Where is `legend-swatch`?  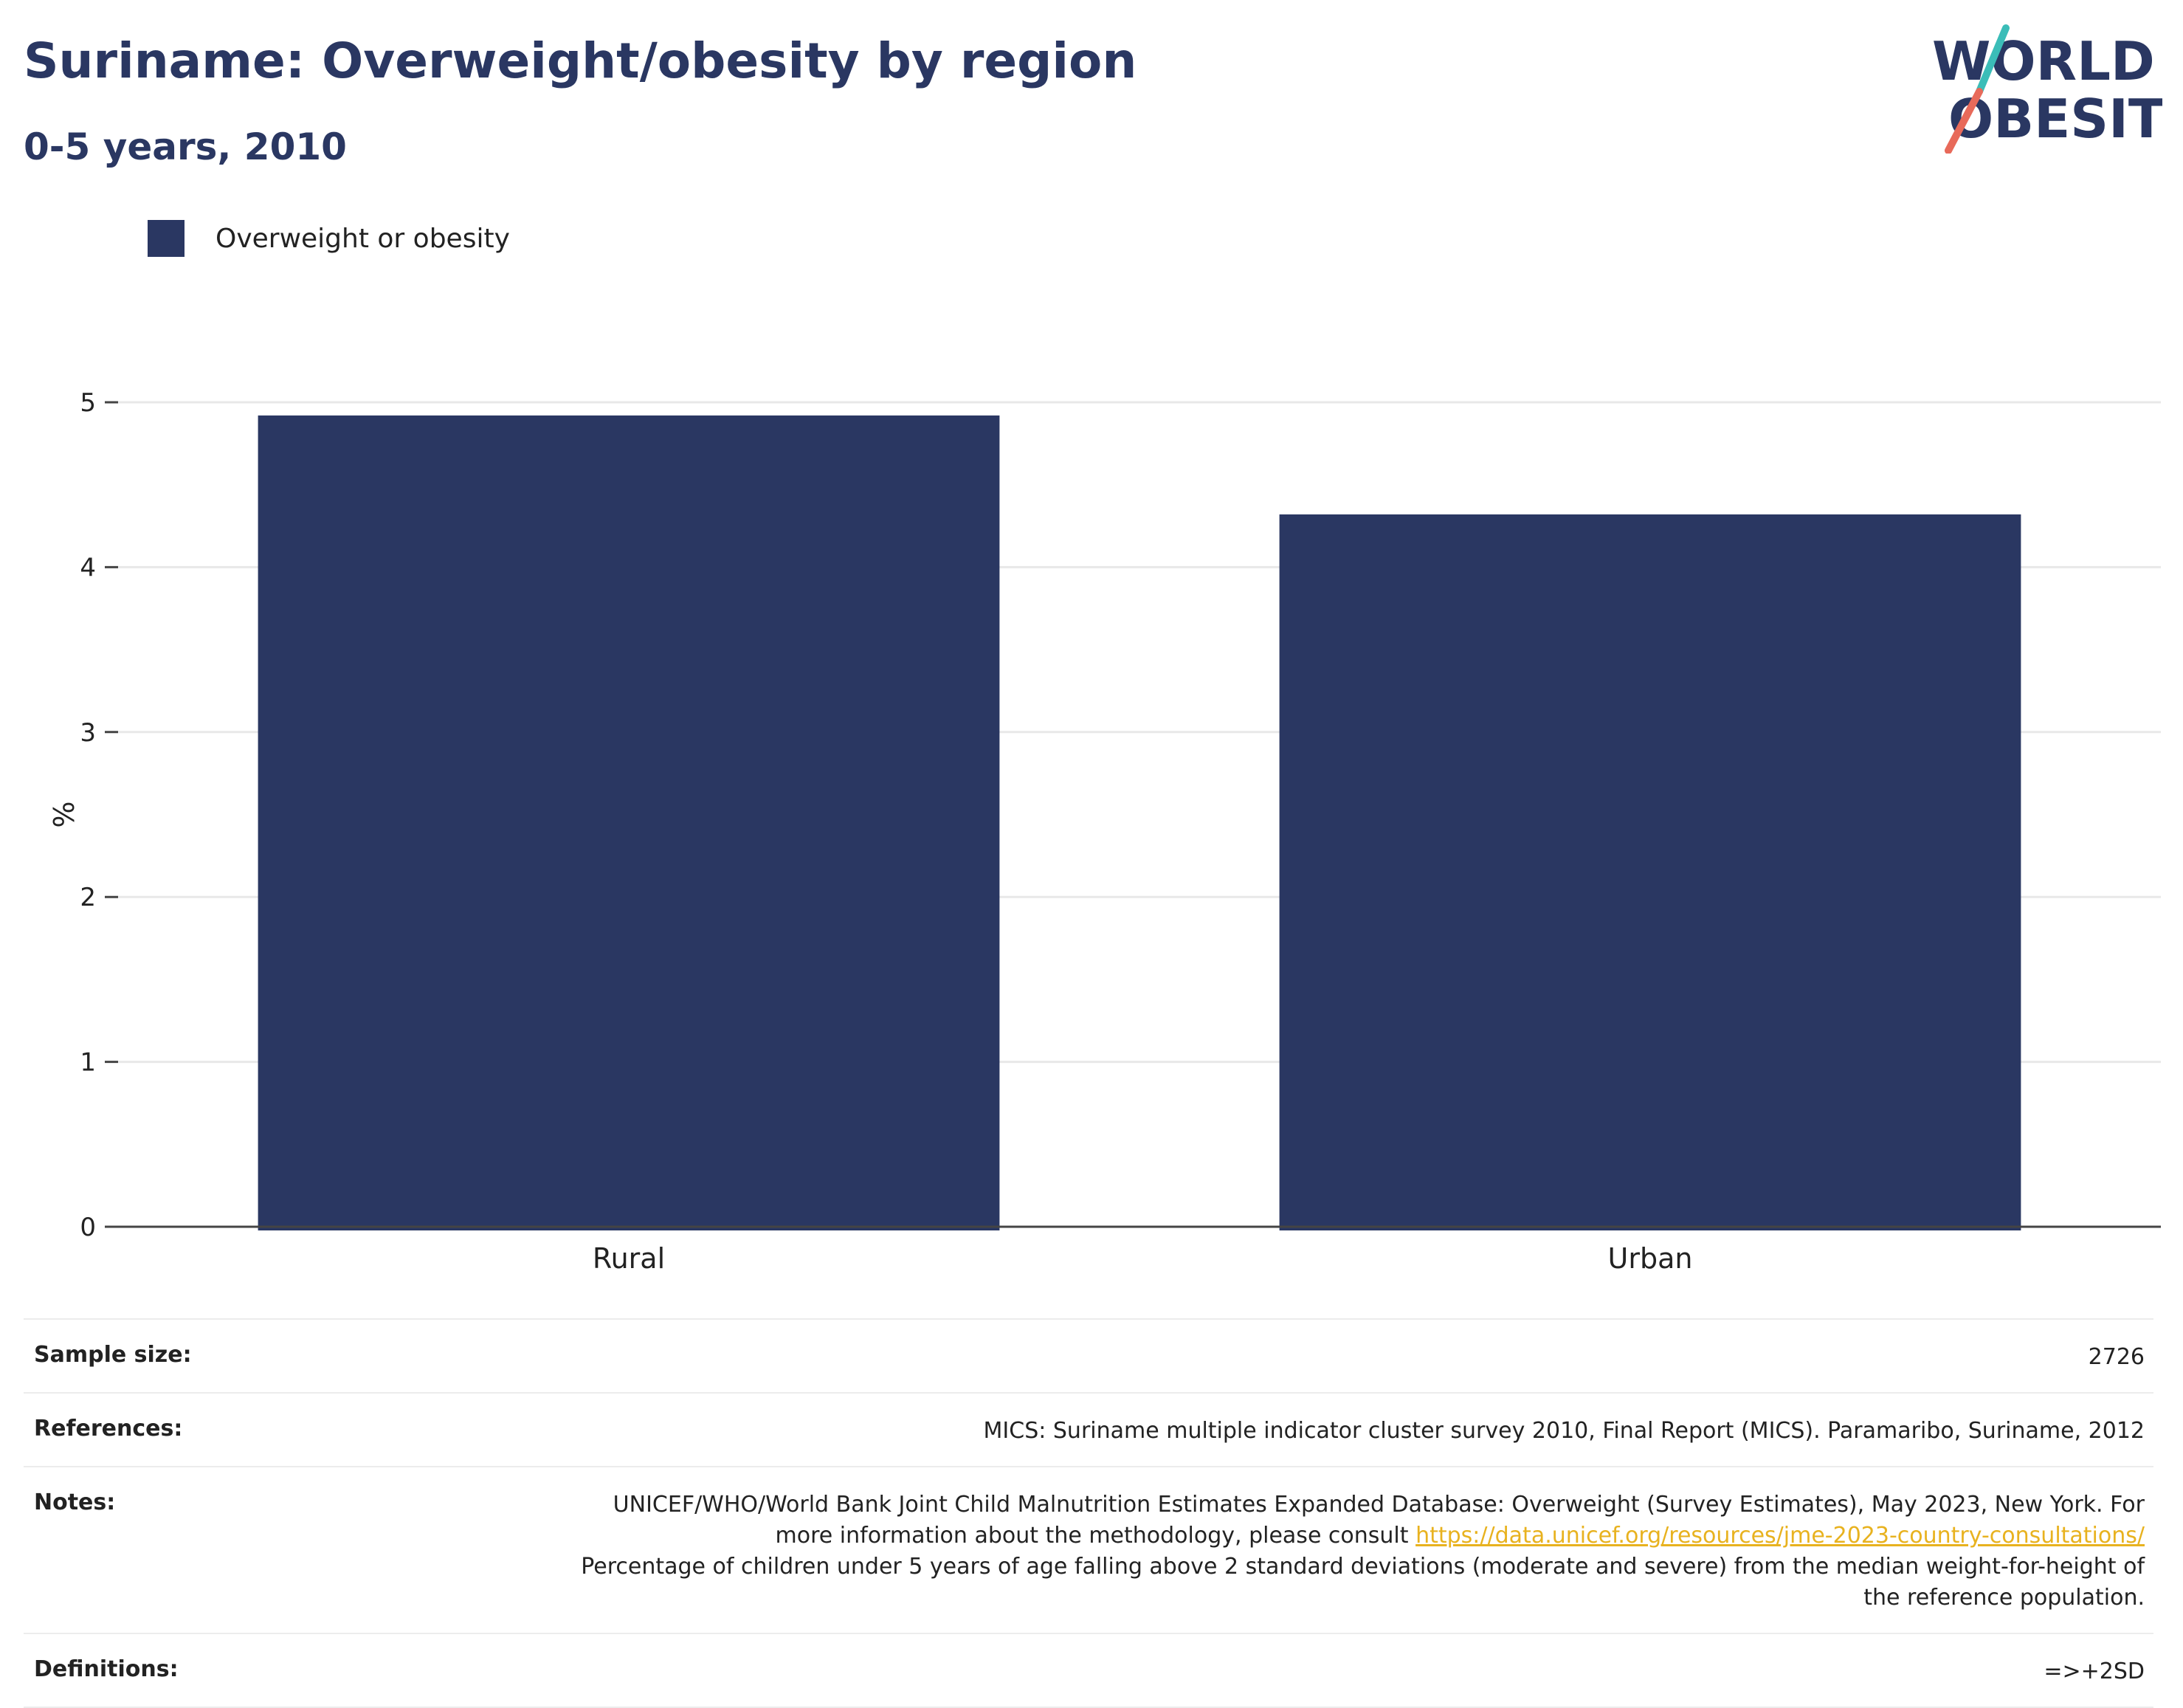 legend-swatch is located at coordinates (166, 239).